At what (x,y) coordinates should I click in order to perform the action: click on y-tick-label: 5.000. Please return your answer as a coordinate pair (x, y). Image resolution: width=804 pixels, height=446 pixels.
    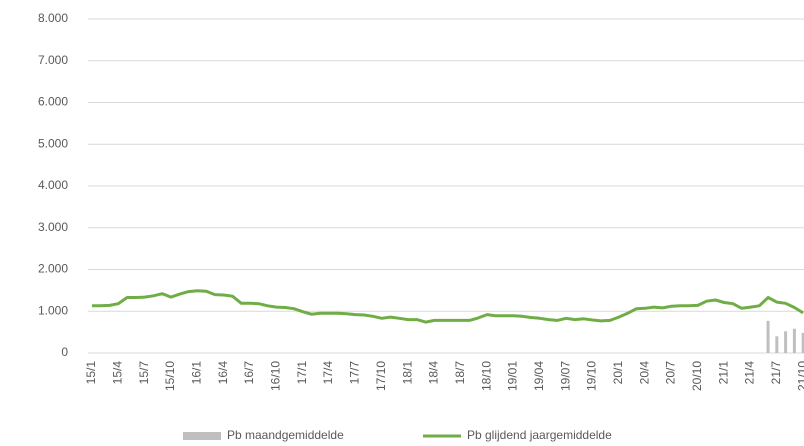
    Looking at the image, I should click on (53, 143).